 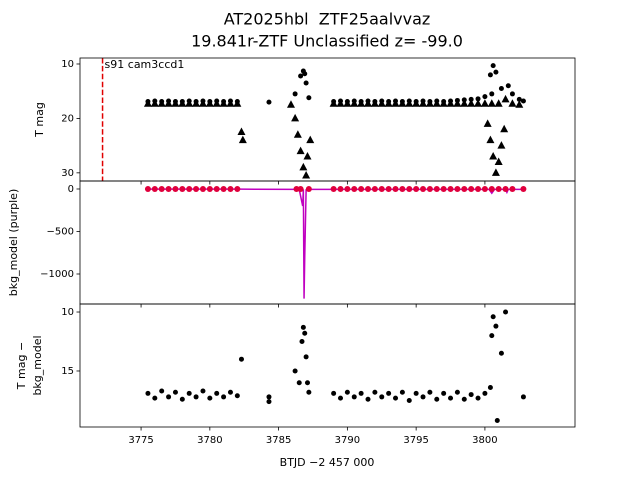 I want to click on y-tick-label: −1000, so click(x=57, y=274).